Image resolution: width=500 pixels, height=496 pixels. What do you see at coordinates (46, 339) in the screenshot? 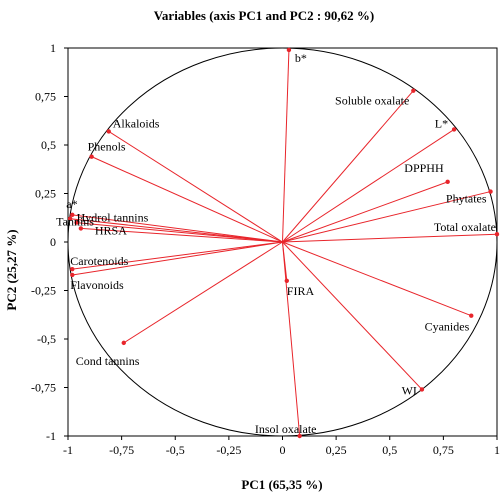
I see `y-tick-label: -0,5` at bounding box center [46, 339].